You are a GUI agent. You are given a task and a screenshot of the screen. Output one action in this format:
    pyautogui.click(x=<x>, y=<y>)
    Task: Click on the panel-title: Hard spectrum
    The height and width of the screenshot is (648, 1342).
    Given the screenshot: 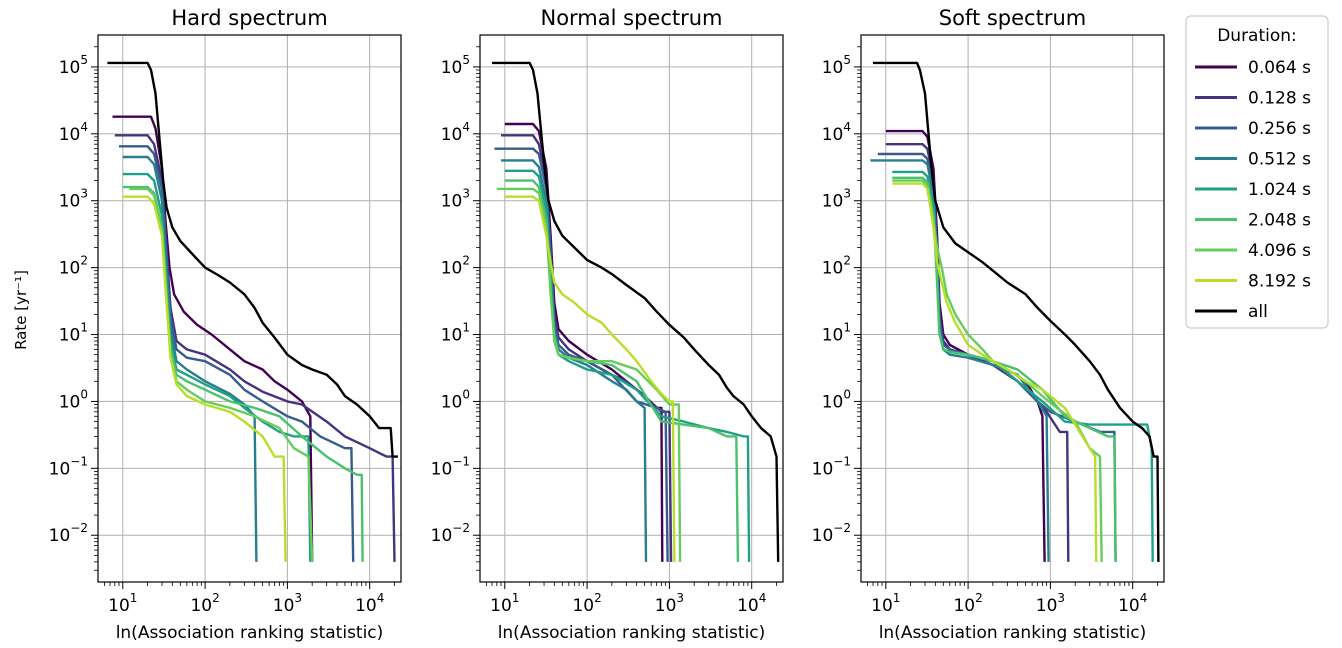 What is the action you would take?
    pyautogui.click(x=249, y=18)
    